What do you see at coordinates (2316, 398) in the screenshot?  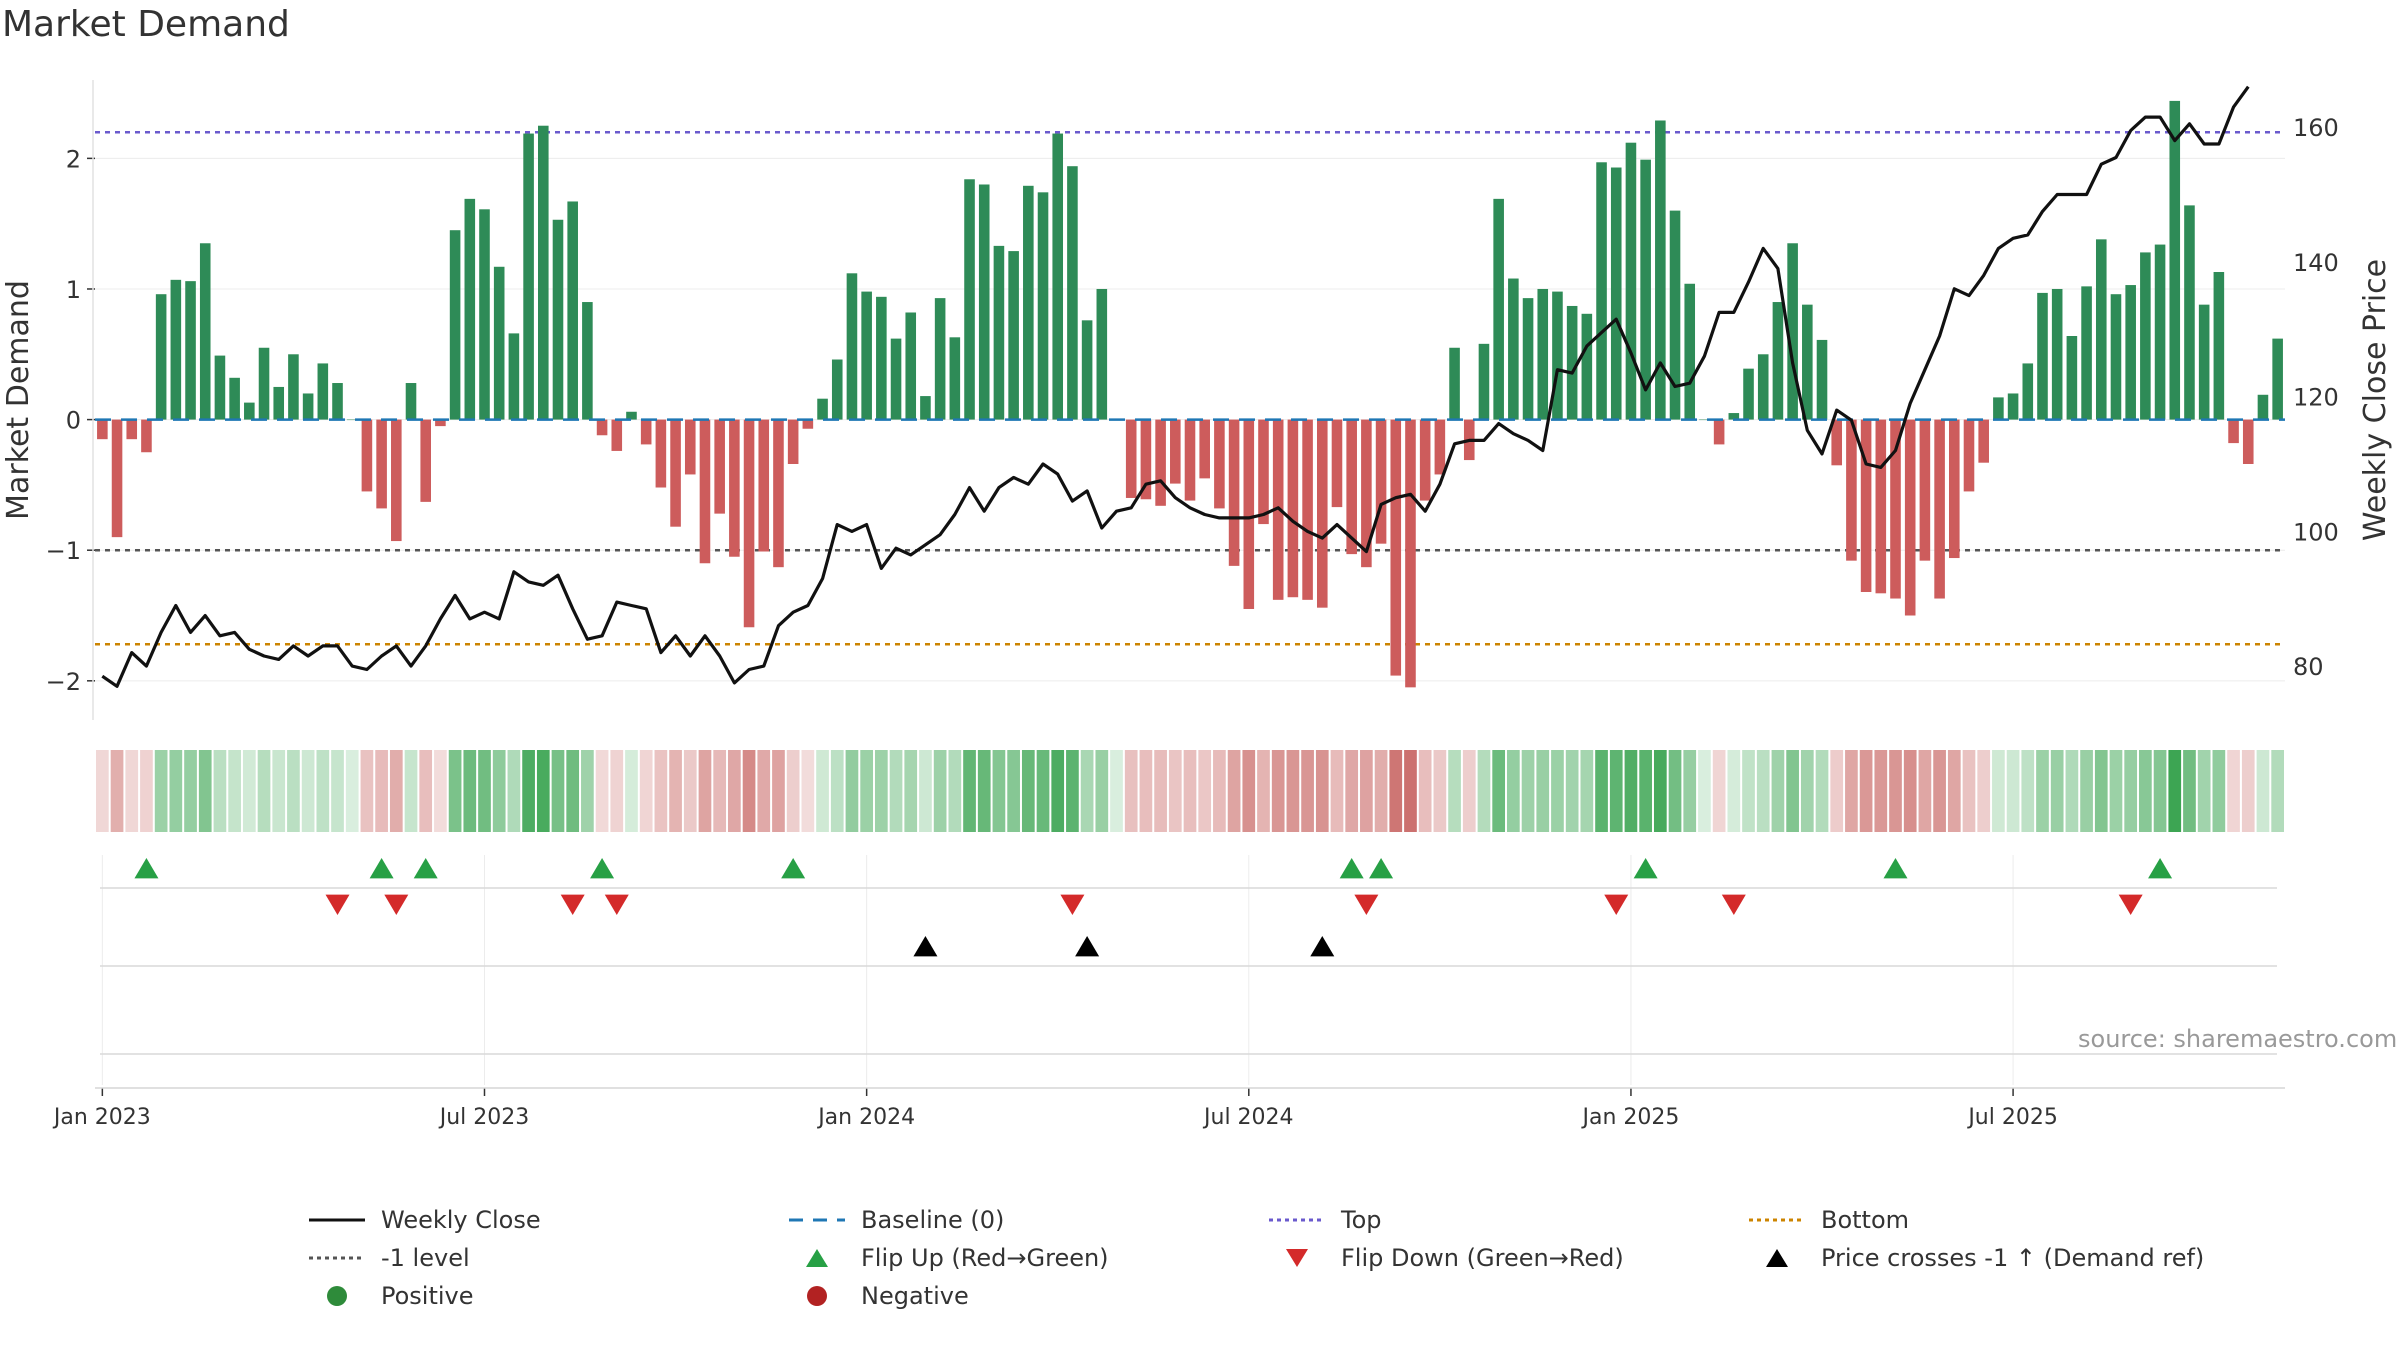 I see `y2-tick-label: 120` at bounding box center [2316, 398].